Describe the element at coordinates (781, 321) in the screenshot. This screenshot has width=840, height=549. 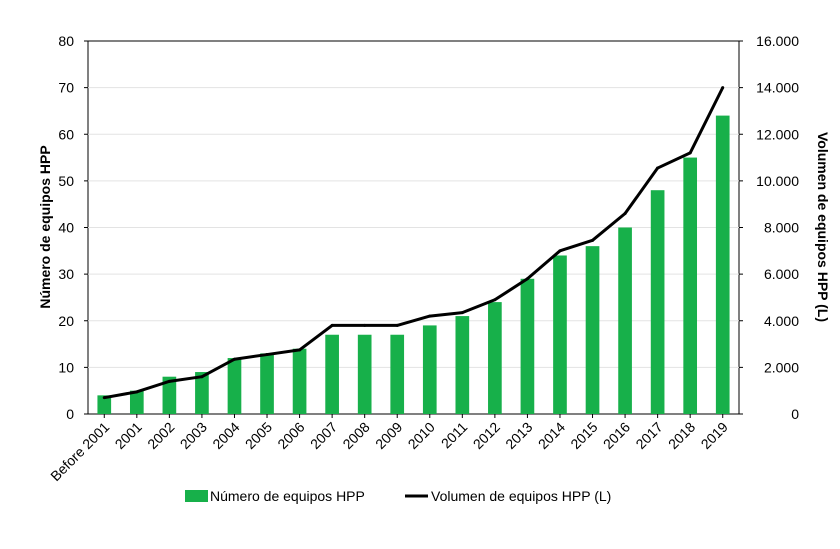
I see `y2-tick-label: 4.000` at that location.